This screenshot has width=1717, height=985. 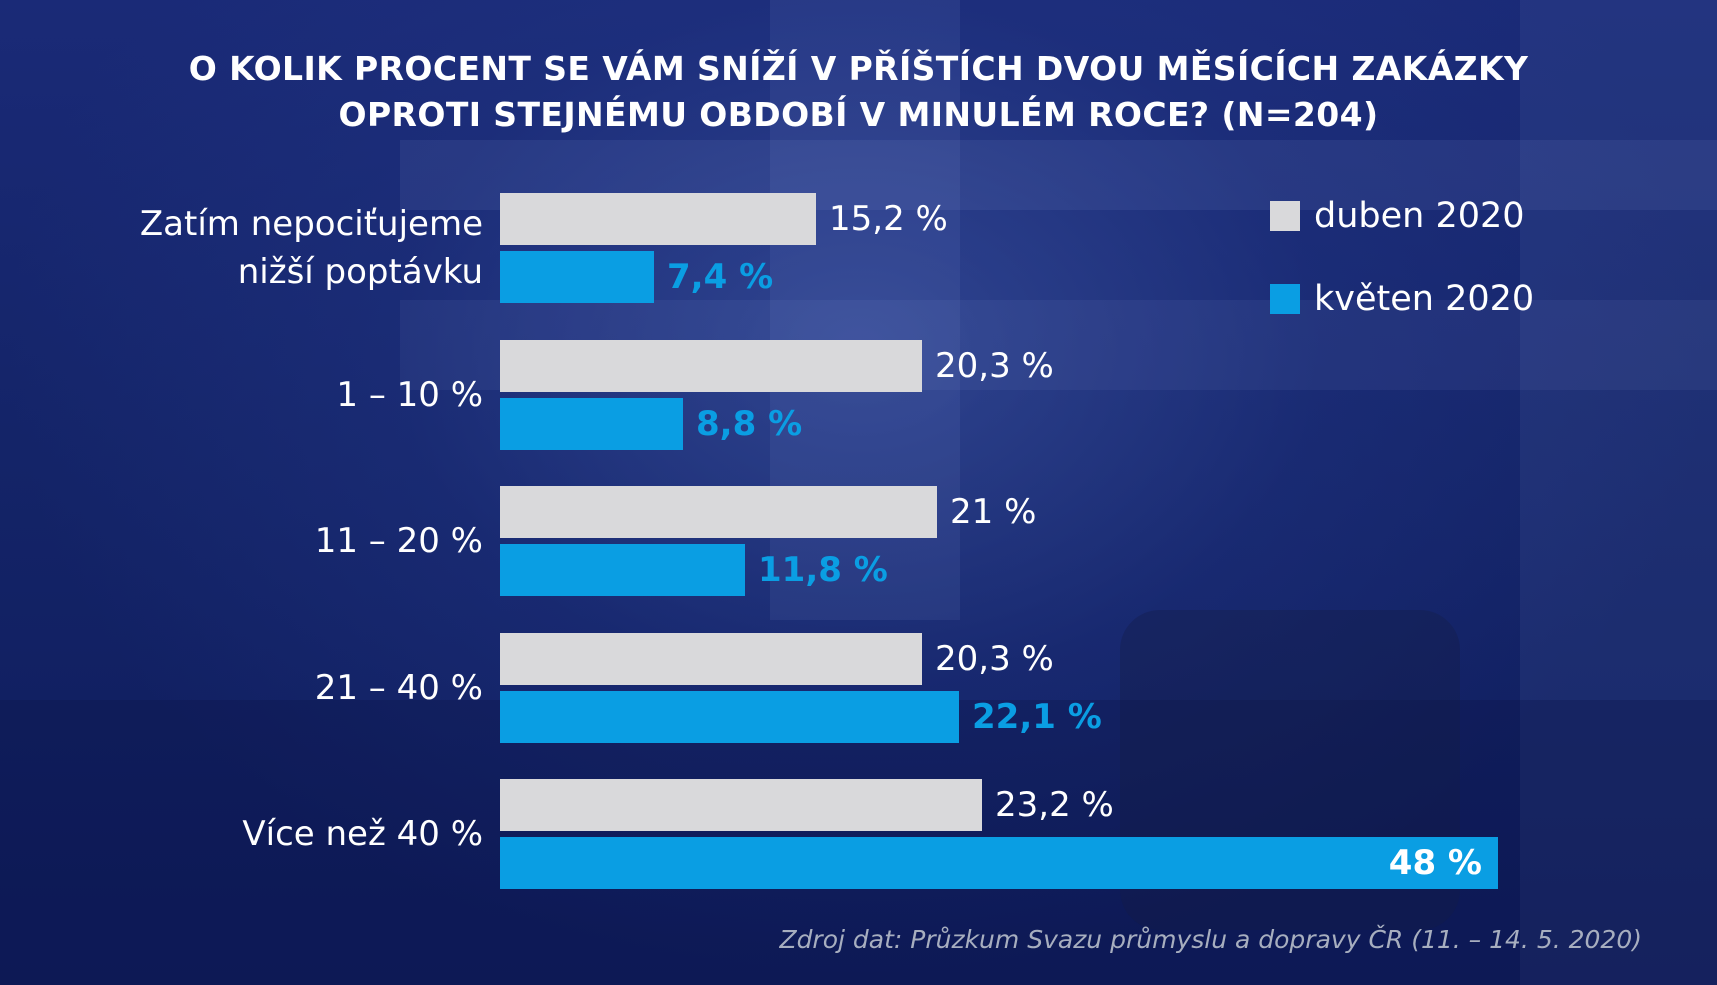 What do you see at coordinates (1419, 216) in the screenshot?
I see `legend-label-april: duben 2020` at bounding box center [1419, 216].